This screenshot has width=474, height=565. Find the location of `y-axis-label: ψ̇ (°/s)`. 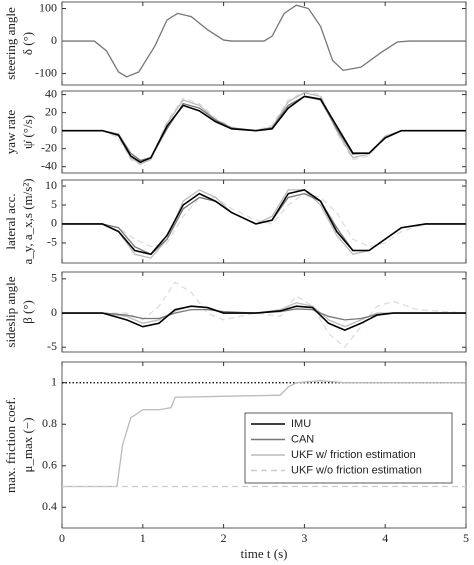

y-axis-label: ψ̇ (°/s) is located at coordinates (27, 132).